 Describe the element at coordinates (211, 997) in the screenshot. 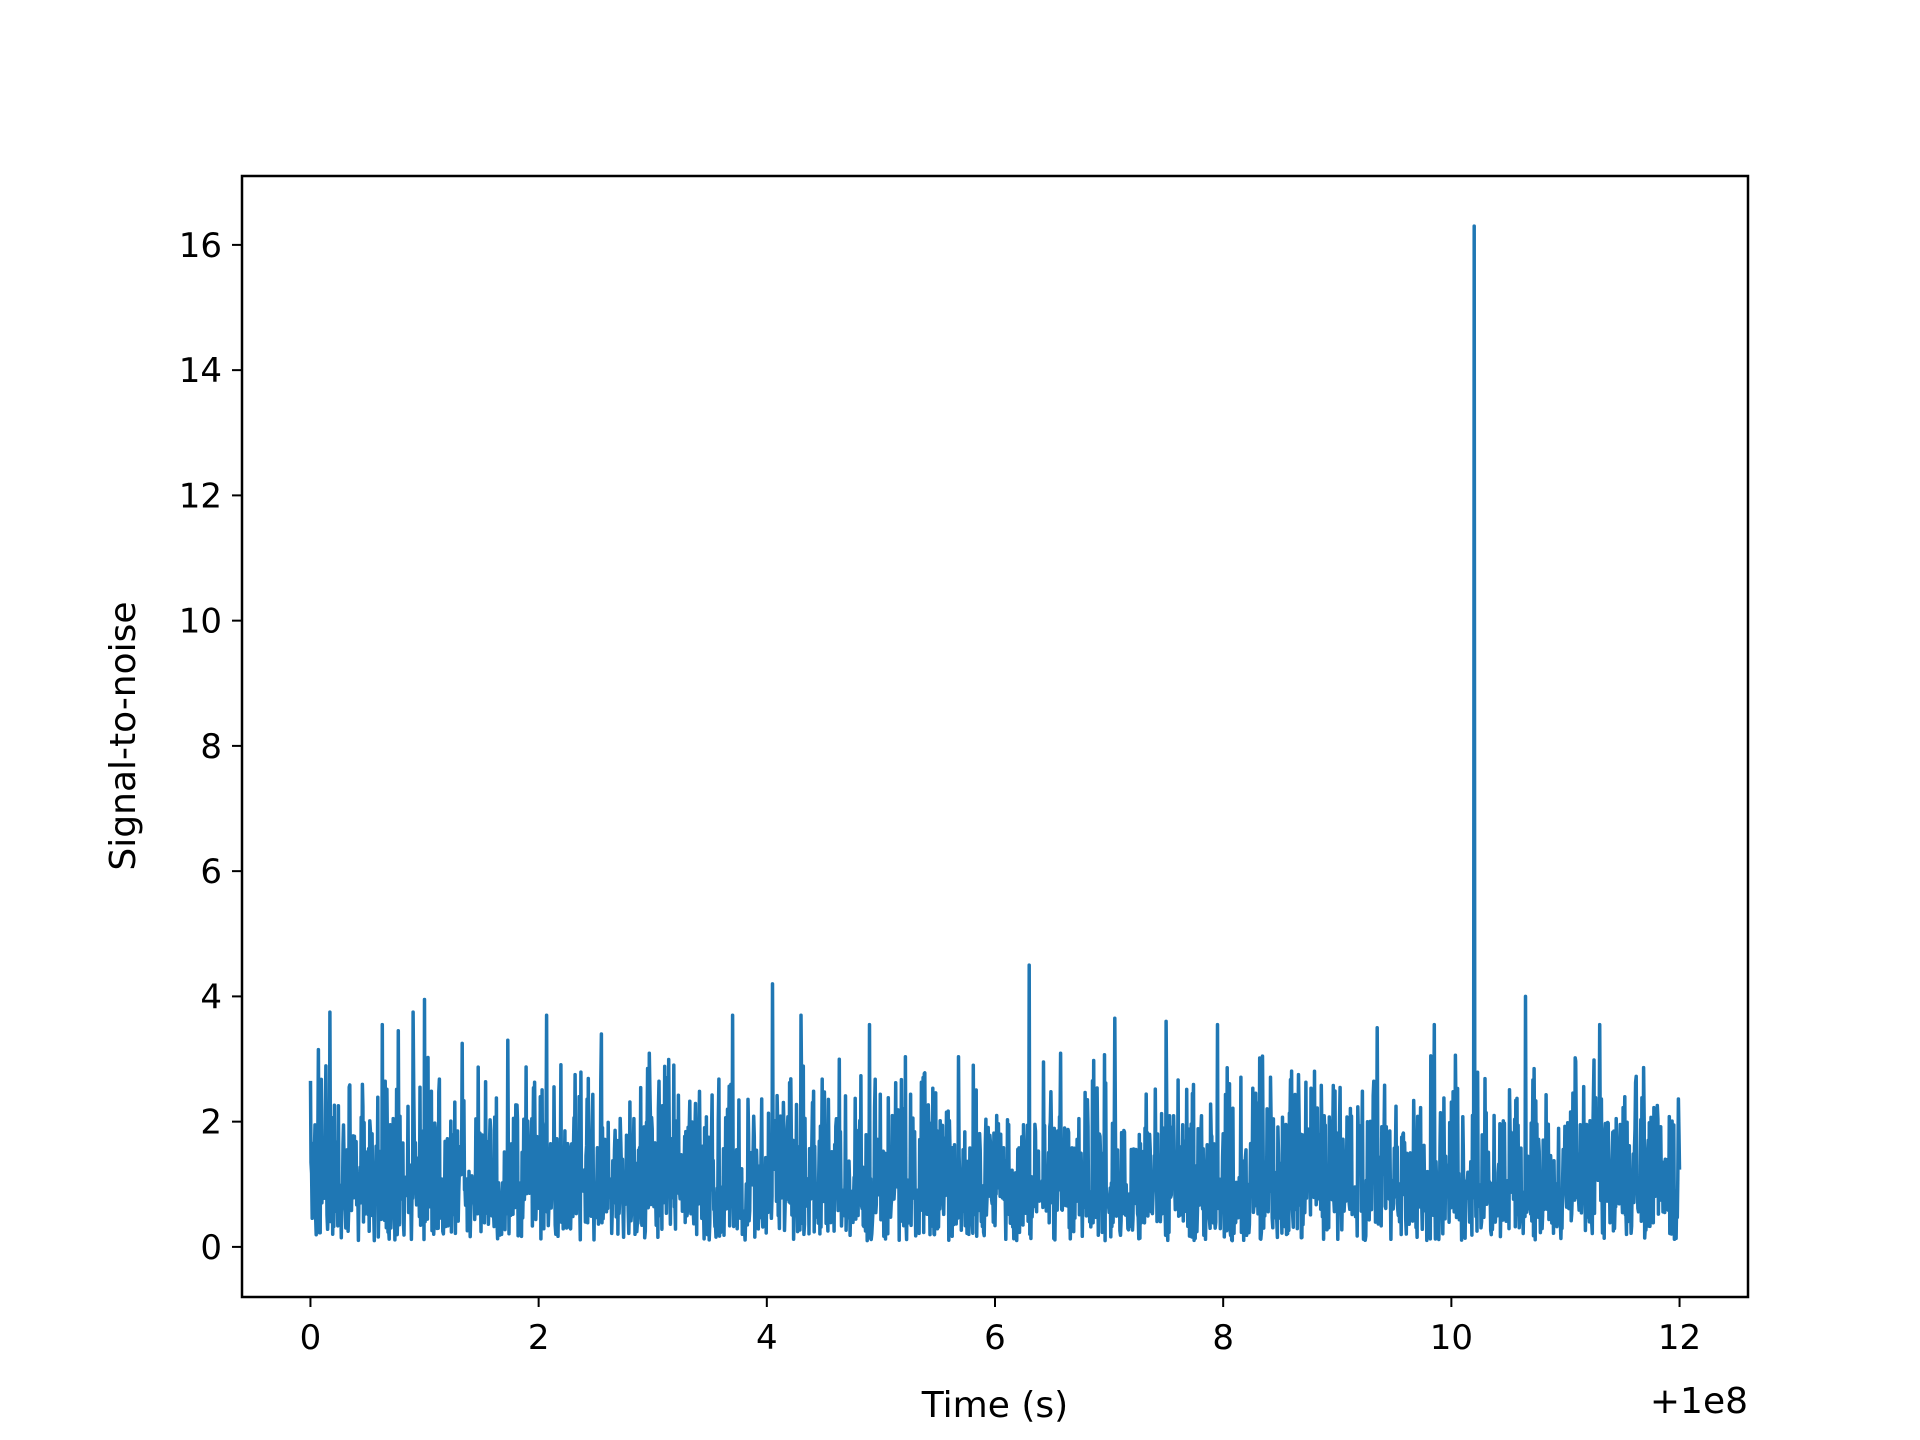

I see `y-tick-label: 4` at that location.